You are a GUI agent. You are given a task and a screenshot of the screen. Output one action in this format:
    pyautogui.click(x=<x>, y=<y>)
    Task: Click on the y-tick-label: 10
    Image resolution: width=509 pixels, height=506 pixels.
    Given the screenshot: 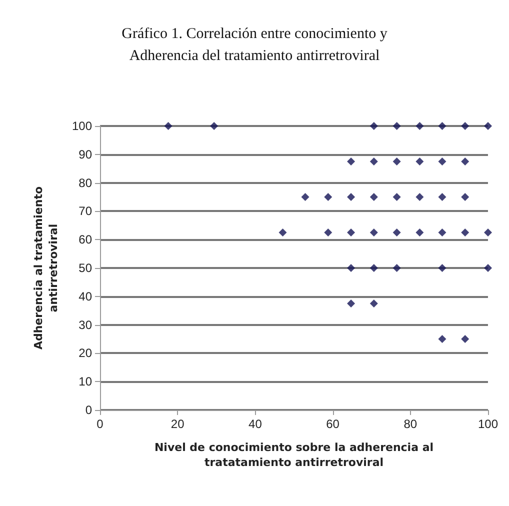 What is the action you would take?
    pyautogui.click(x=85, y=381)
    